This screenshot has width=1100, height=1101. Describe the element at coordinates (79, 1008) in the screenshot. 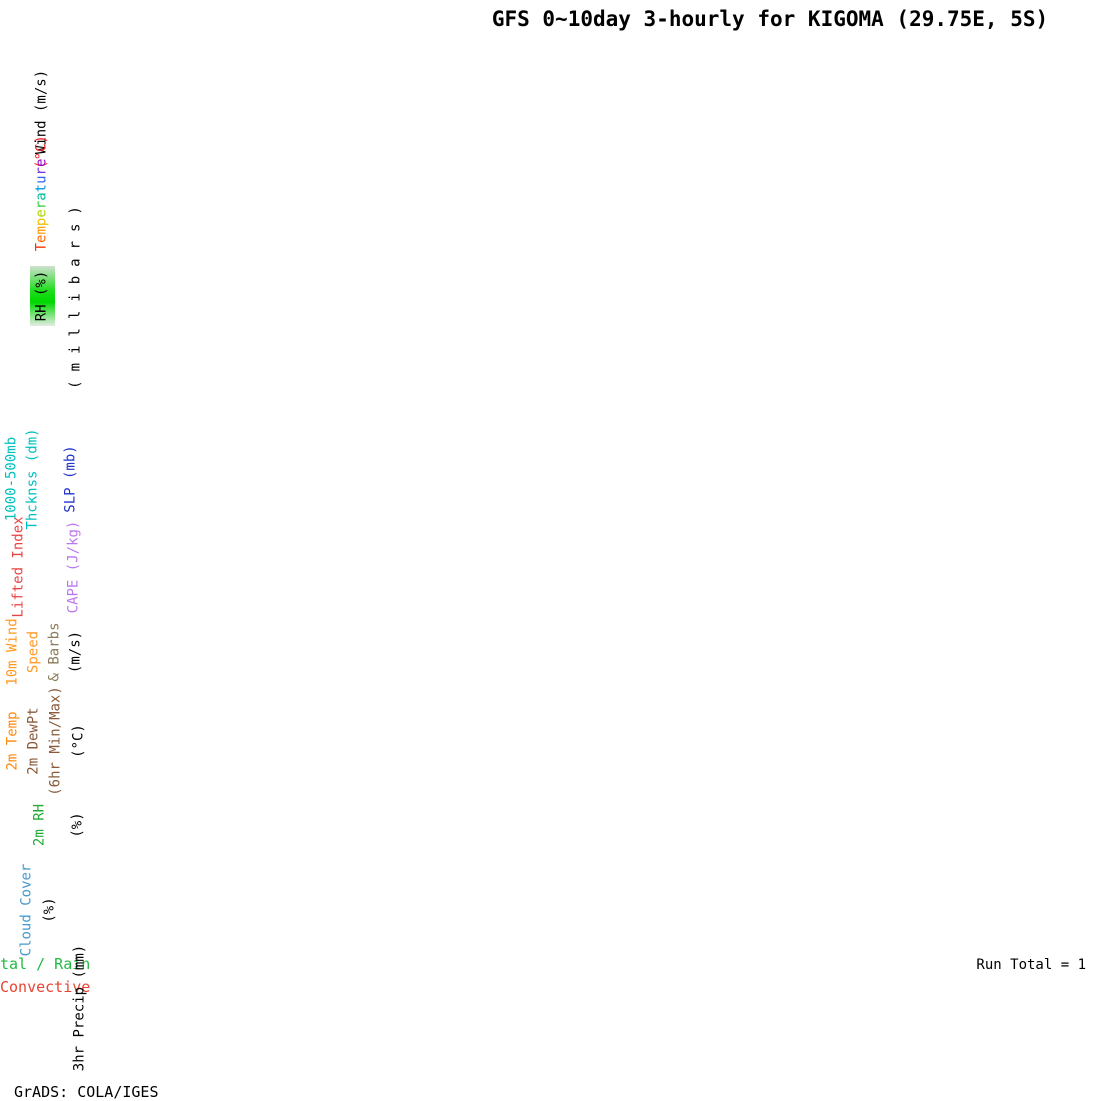

I see `precip-axis-label: 3hr Precip (mm)` at that location.